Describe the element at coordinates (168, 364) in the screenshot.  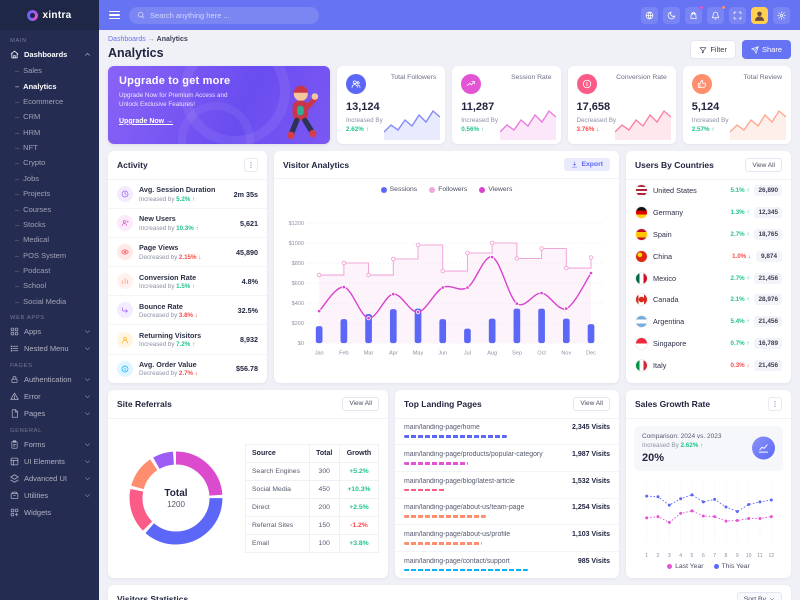
I see `activity-item-title: Avg. Order Value` at that location.